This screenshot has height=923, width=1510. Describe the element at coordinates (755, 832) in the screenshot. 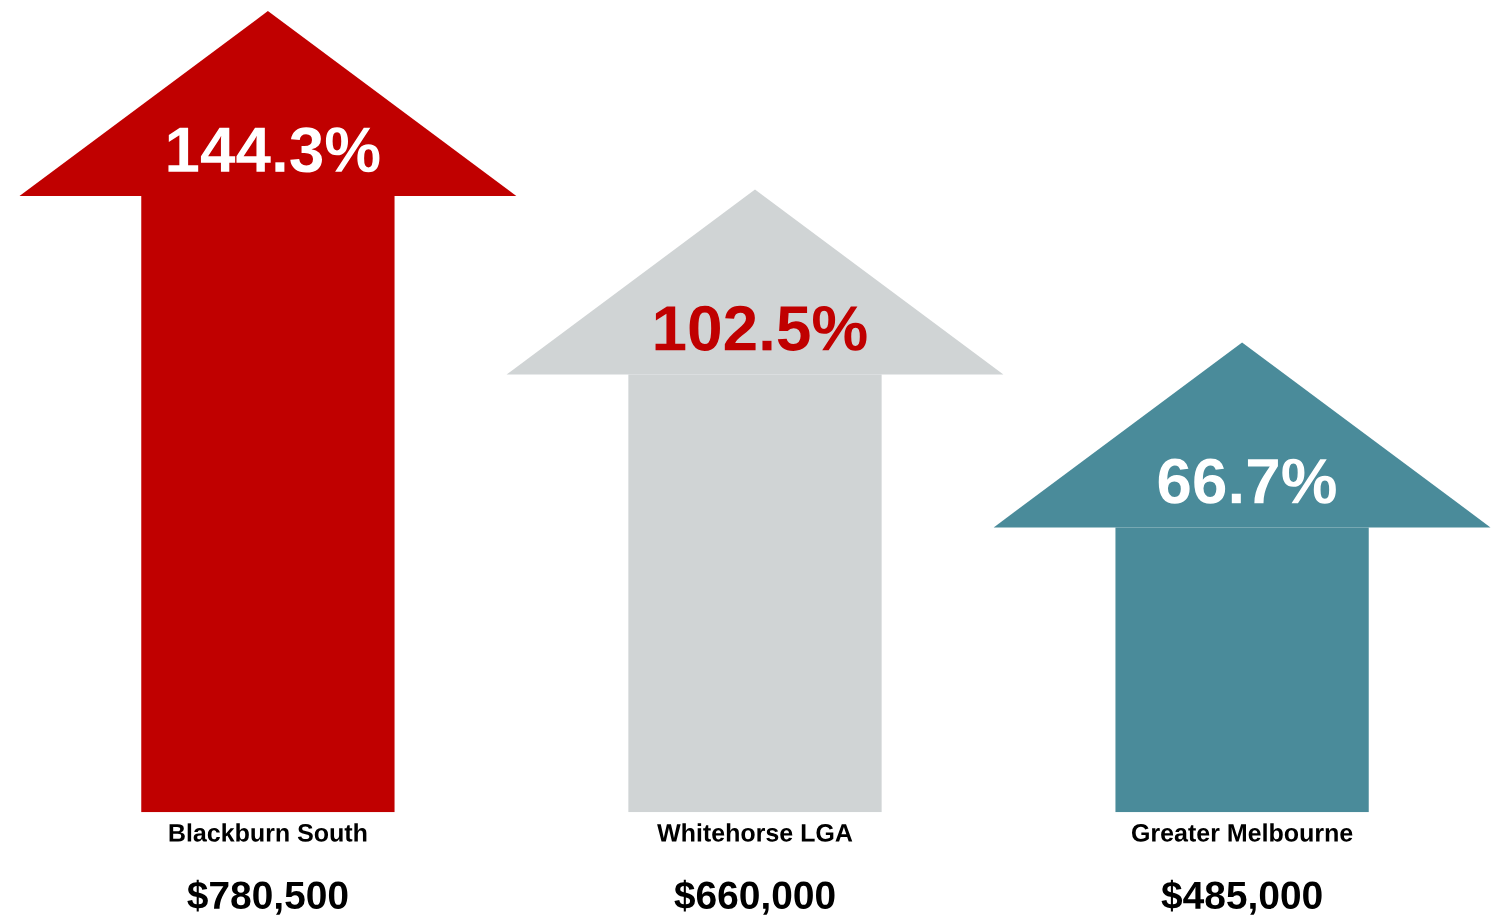

I see `x-tick-label: Whitehorse LGA` at that location.